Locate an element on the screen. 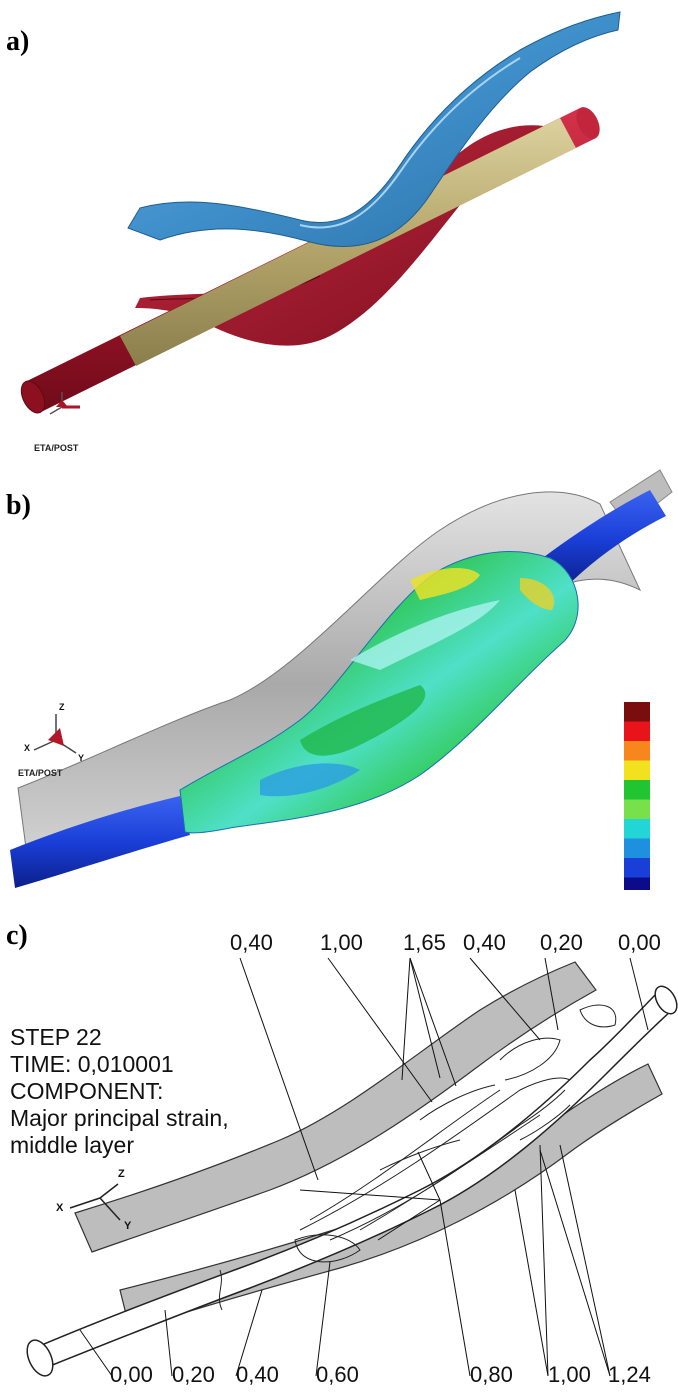 This screenshot has height=1394, width=678. contour-value: 0,60 is located at coordinates (337, 1374).